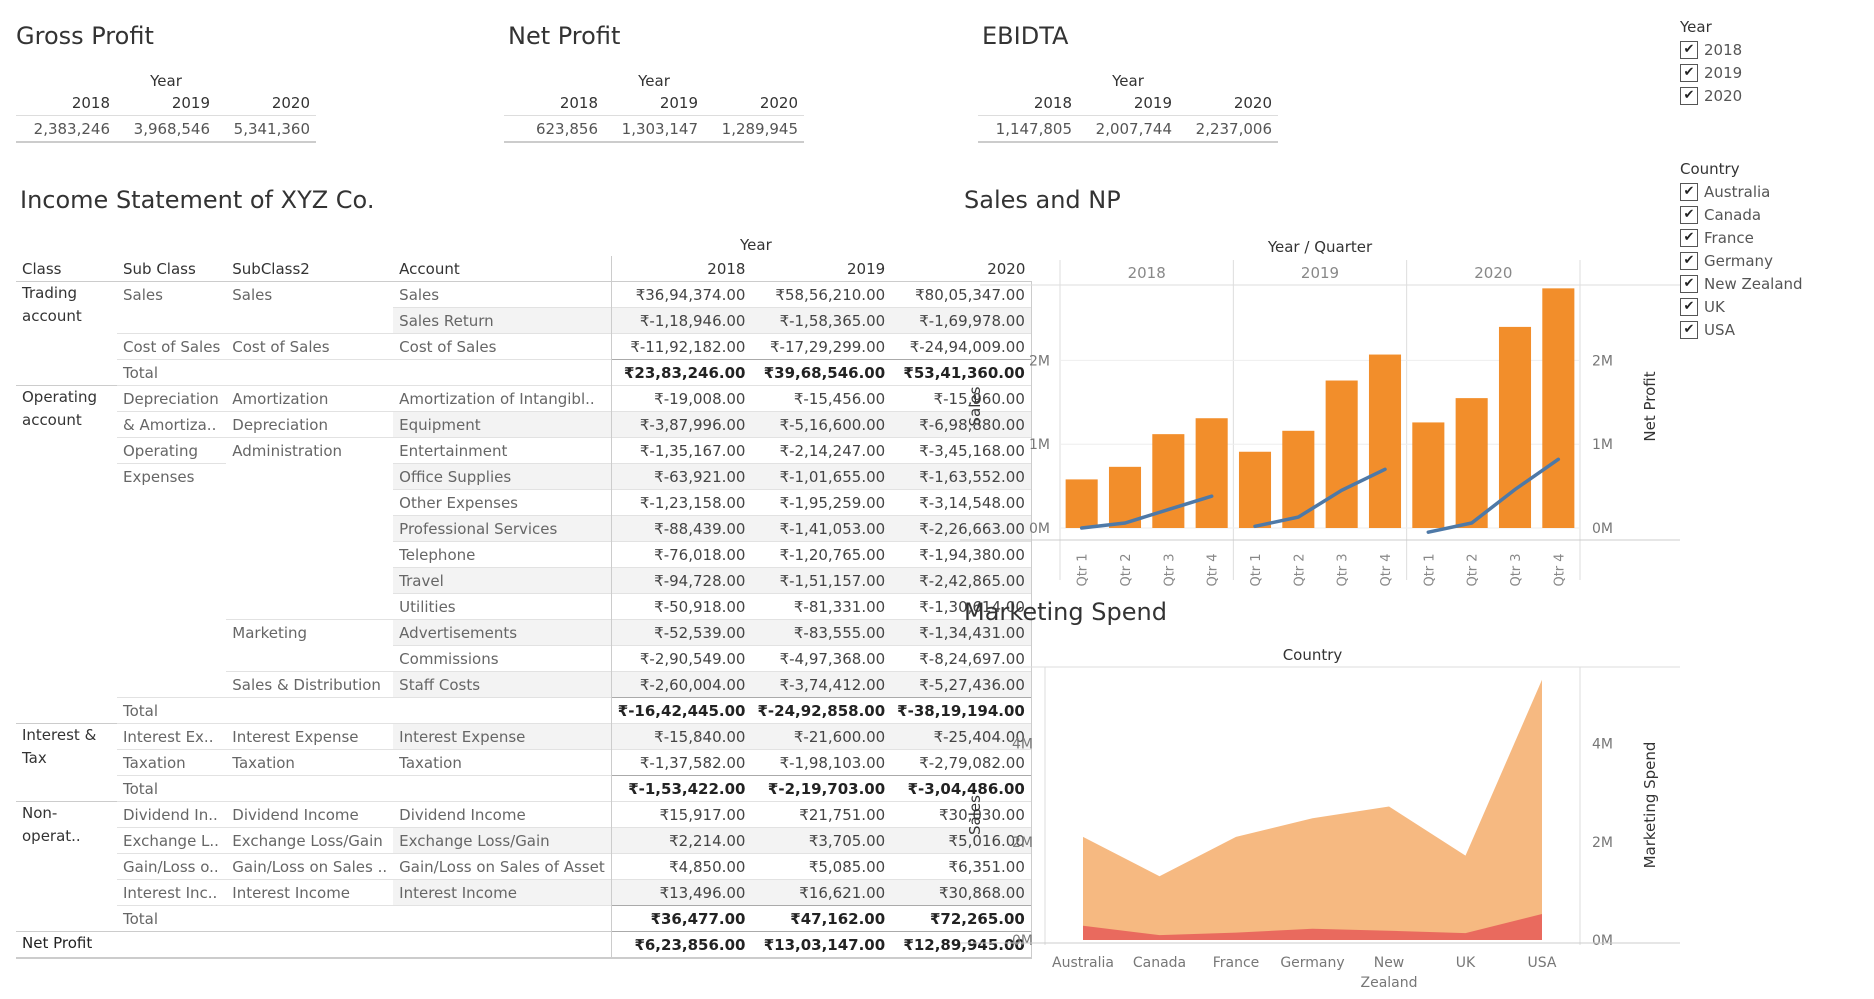 The height and width of the screenshot is (999, 1874). What do you see at coordinates (1042, 200) in the screenshot?
I see `sales-np-title: Sales and NP` at bounding box center [1042, 200].